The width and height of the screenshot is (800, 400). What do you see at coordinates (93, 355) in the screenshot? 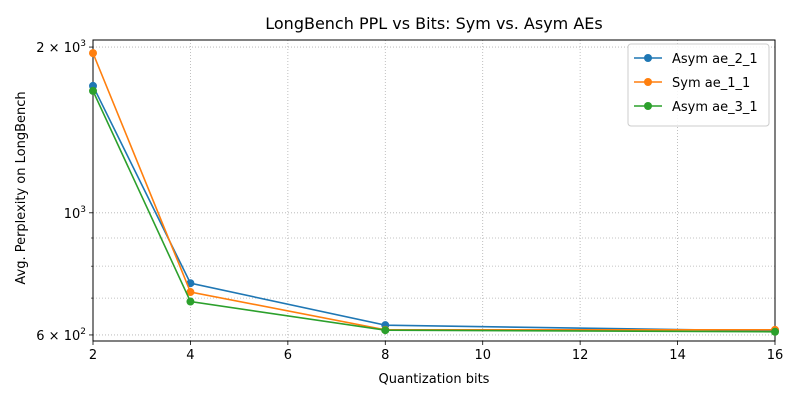
I see `x-tick-label: 2` at bounding box center [93, 355].